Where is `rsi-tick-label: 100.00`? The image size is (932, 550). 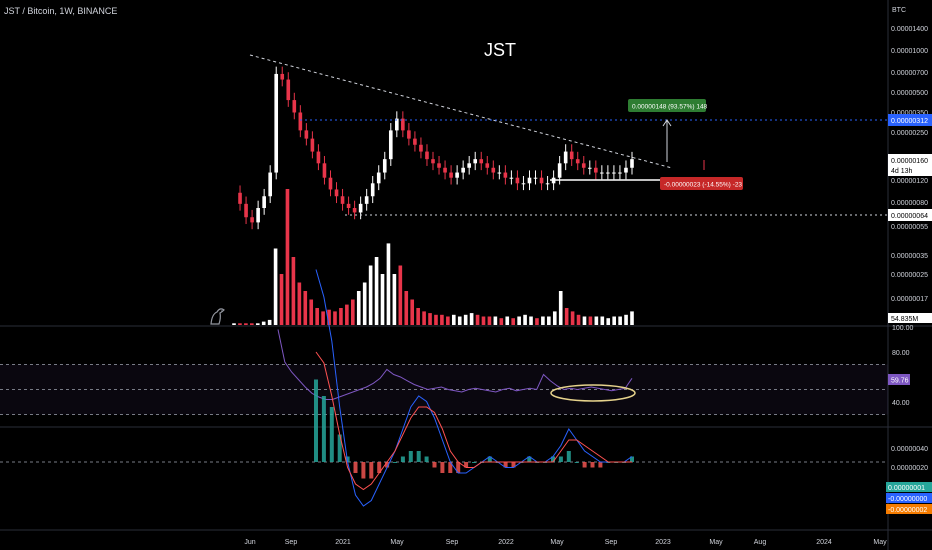
rsi-tick-label: 100.00 is located at coordinates (903, 328).